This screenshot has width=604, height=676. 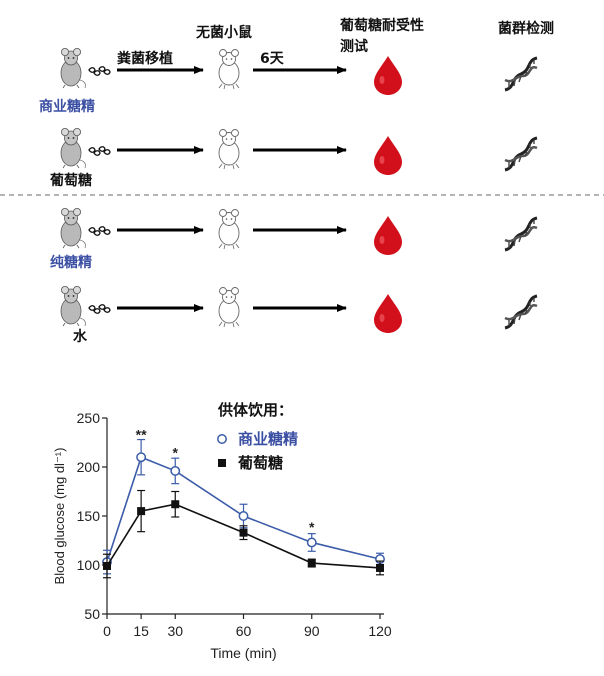 What do you see at coordinates (107, 631) in the screenshot?
I see `x-tick-label: 0` at bounding box center [107, 631].